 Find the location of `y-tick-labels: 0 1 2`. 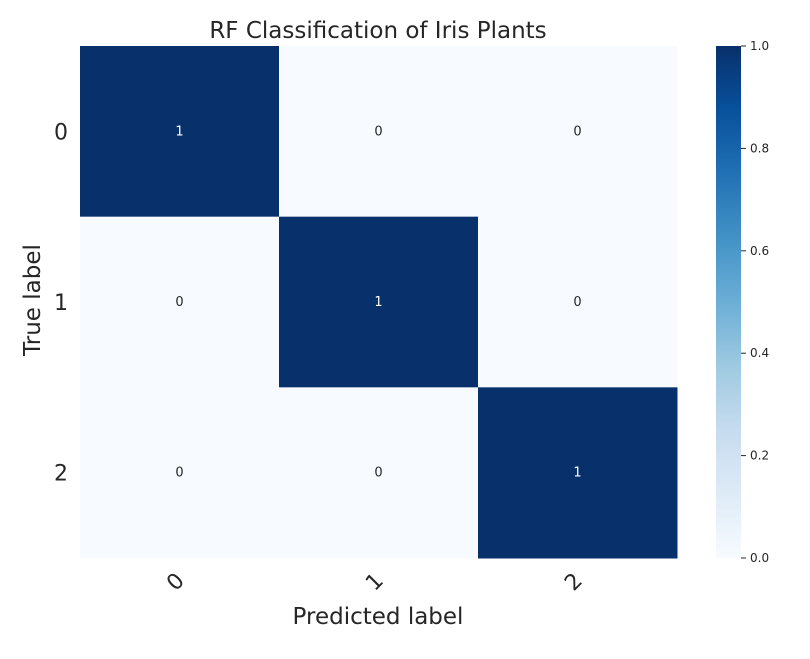

y-tick-labels: 0 1 2 is located at coordinates (61, 303).